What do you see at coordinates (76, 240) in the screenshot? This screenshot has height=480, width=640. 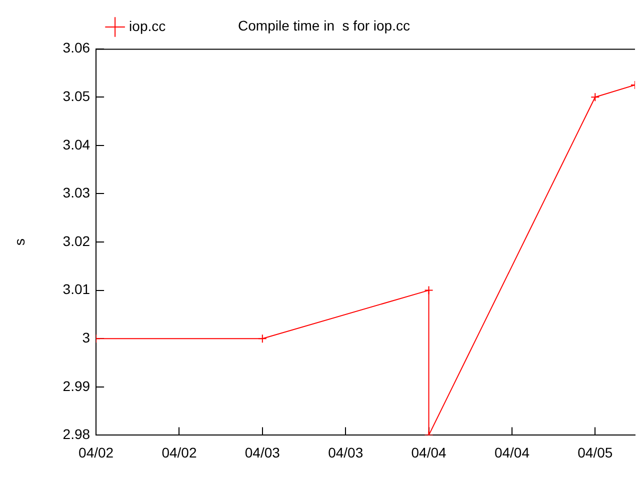 I see `y-tick-label: 3.02` at bounding box center [76, 240].